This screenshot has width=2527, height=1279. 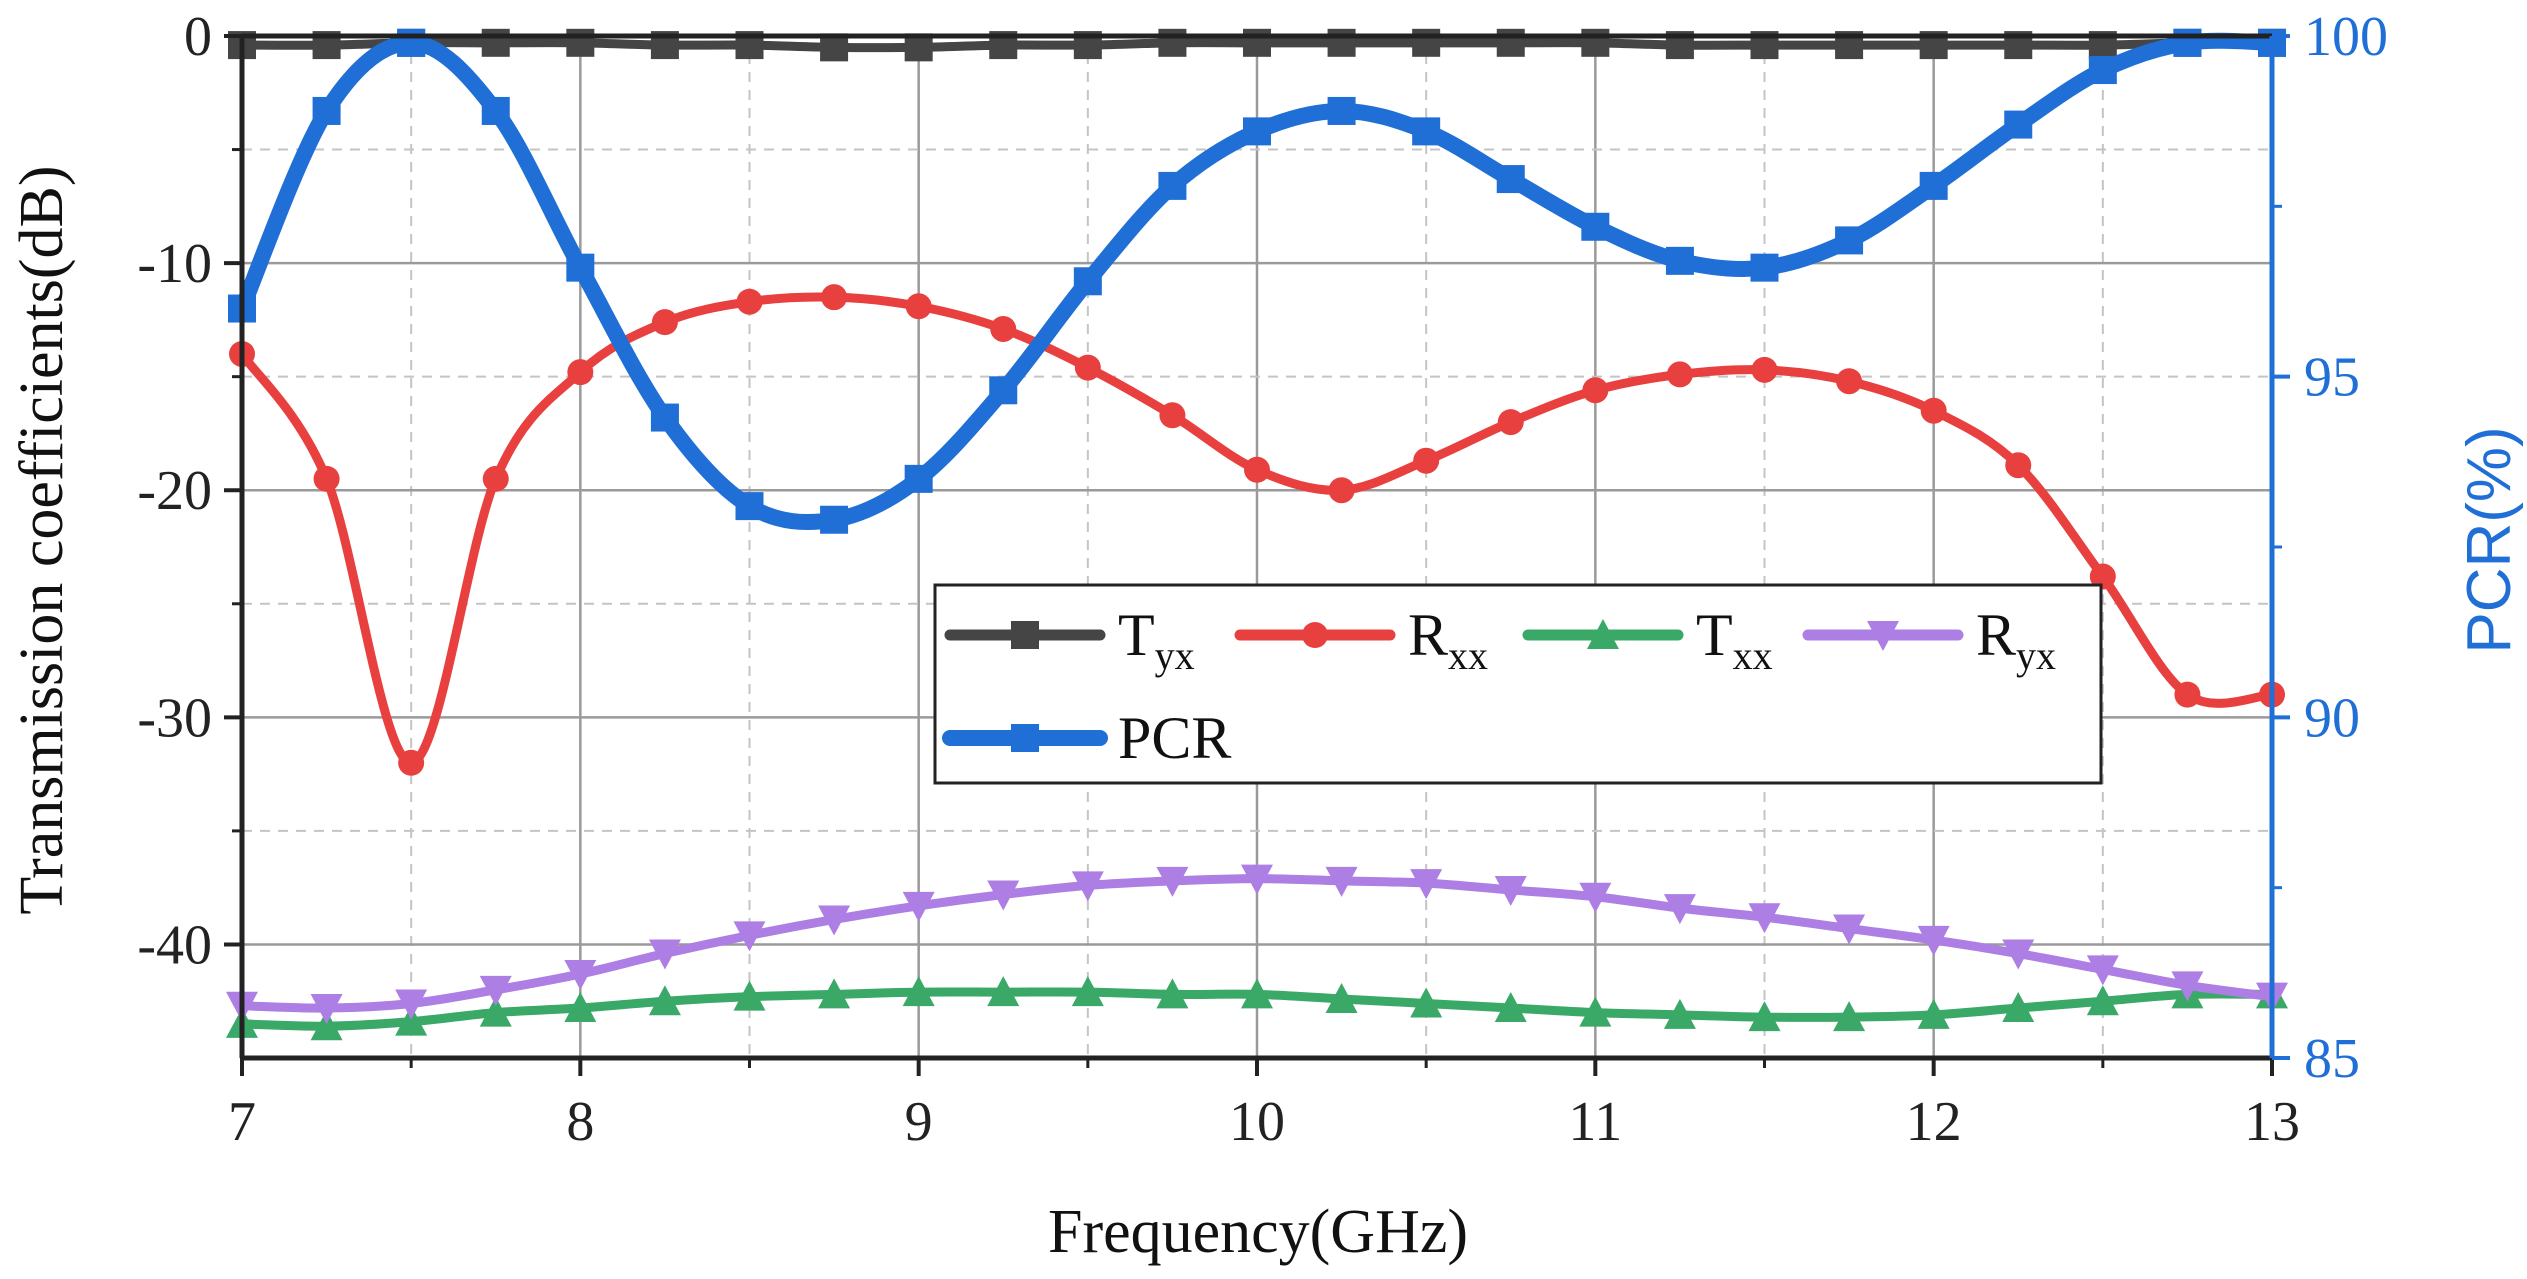 I want to click on y-tick-label-left: -20, so click(x=174, y=491).